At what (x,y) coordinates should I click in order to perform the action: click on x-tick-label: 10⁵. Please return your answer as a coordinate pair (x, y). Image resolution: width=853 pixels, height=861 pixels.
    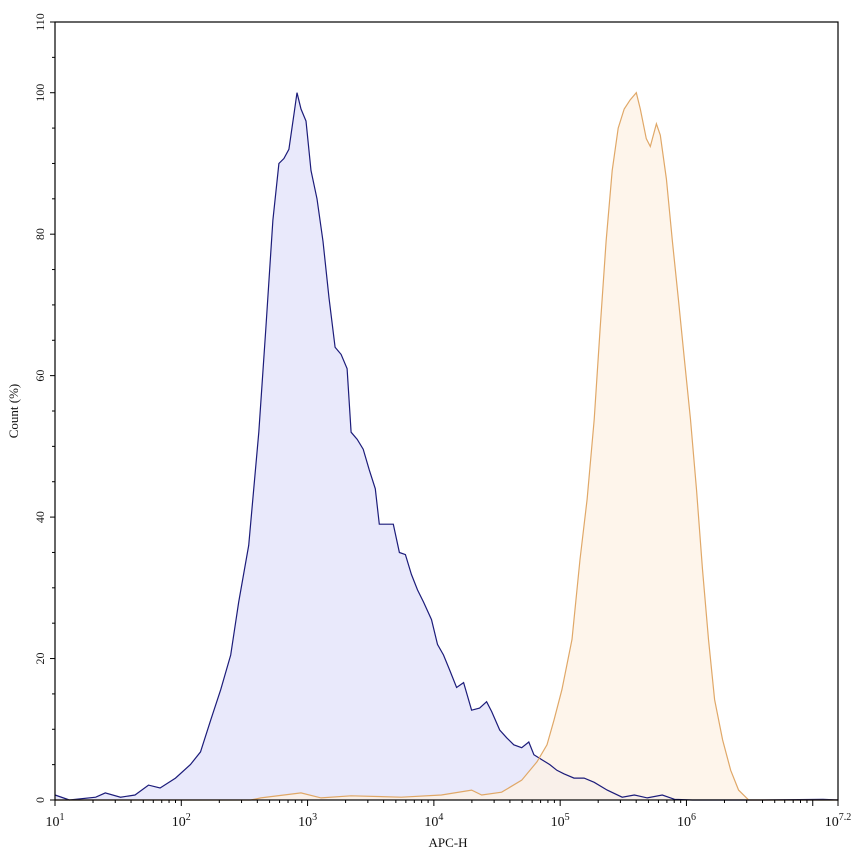
    Looking at the image, I should click on (560, 821).